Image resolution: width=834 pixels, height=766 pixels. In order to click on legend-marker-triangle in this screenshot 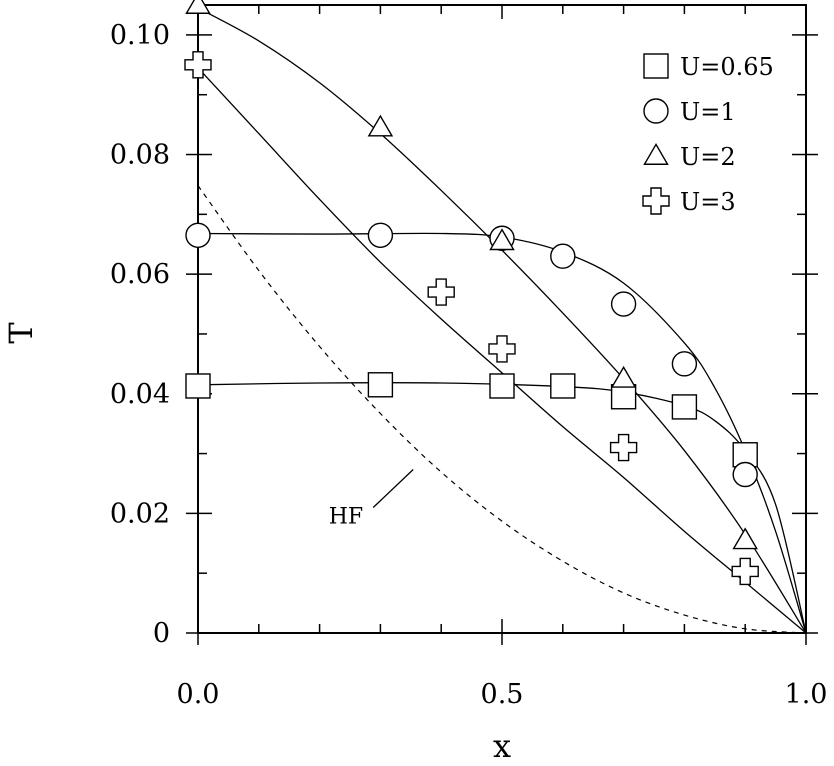, I will do `click(656, 154)`.